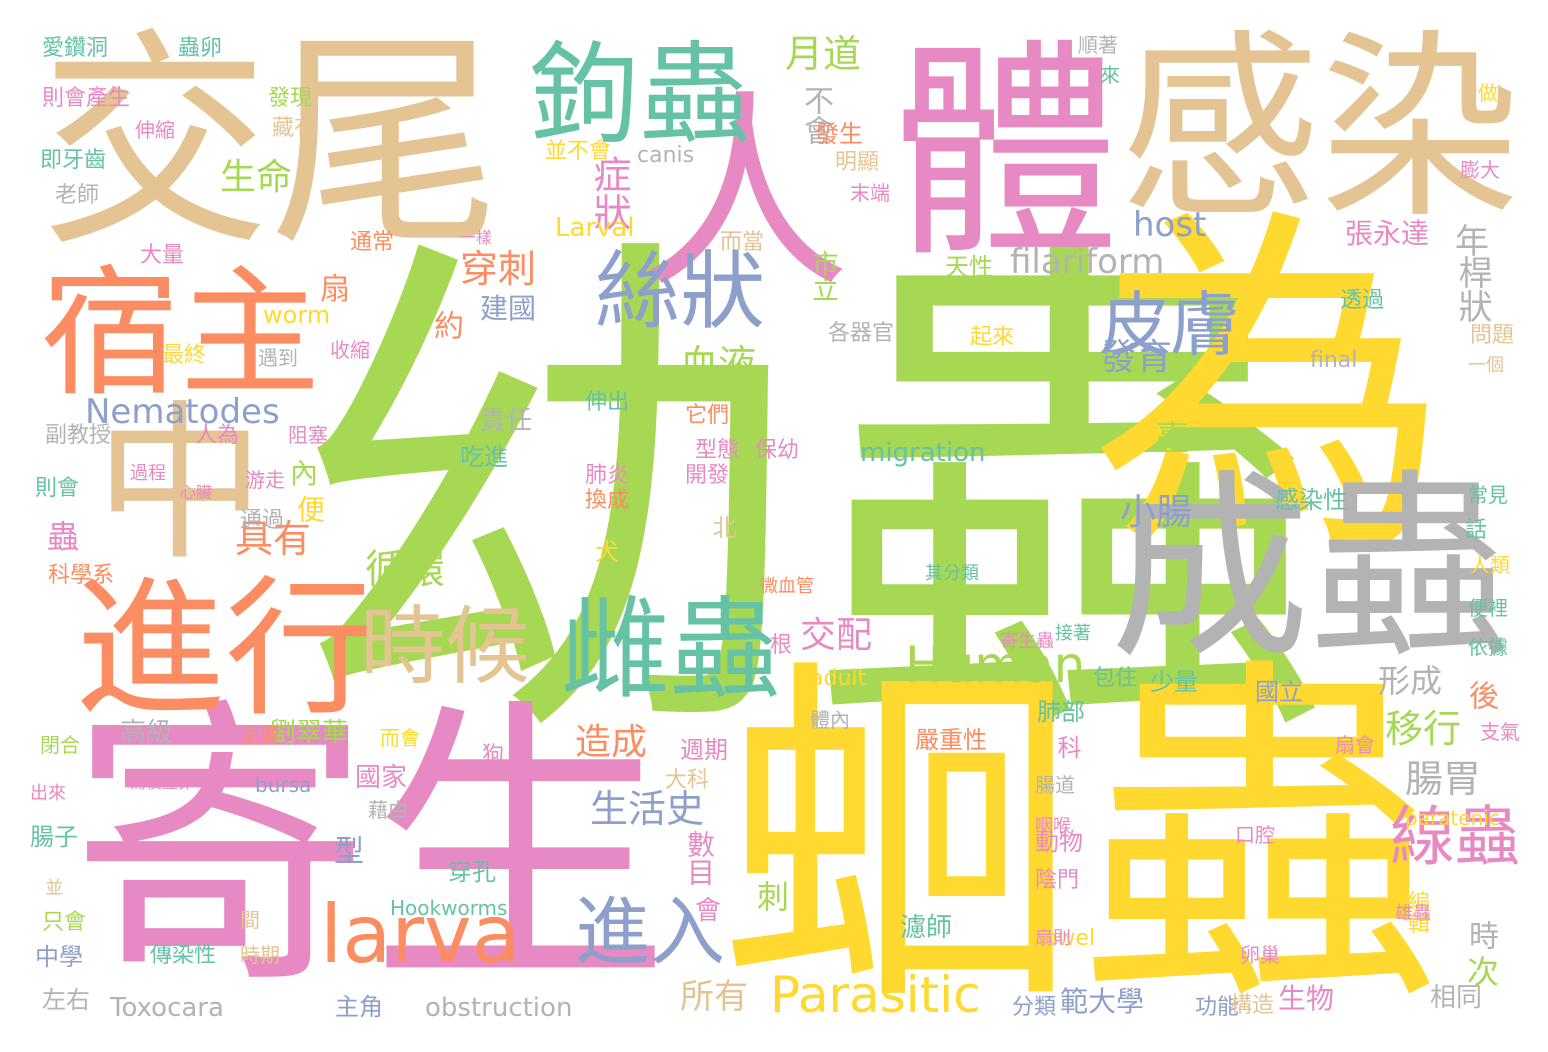 This screenshot has width=1548, height=1052. Describe the element at coordinates (1270, 389) in the screenshot. I see `word-1: 為` at that location.